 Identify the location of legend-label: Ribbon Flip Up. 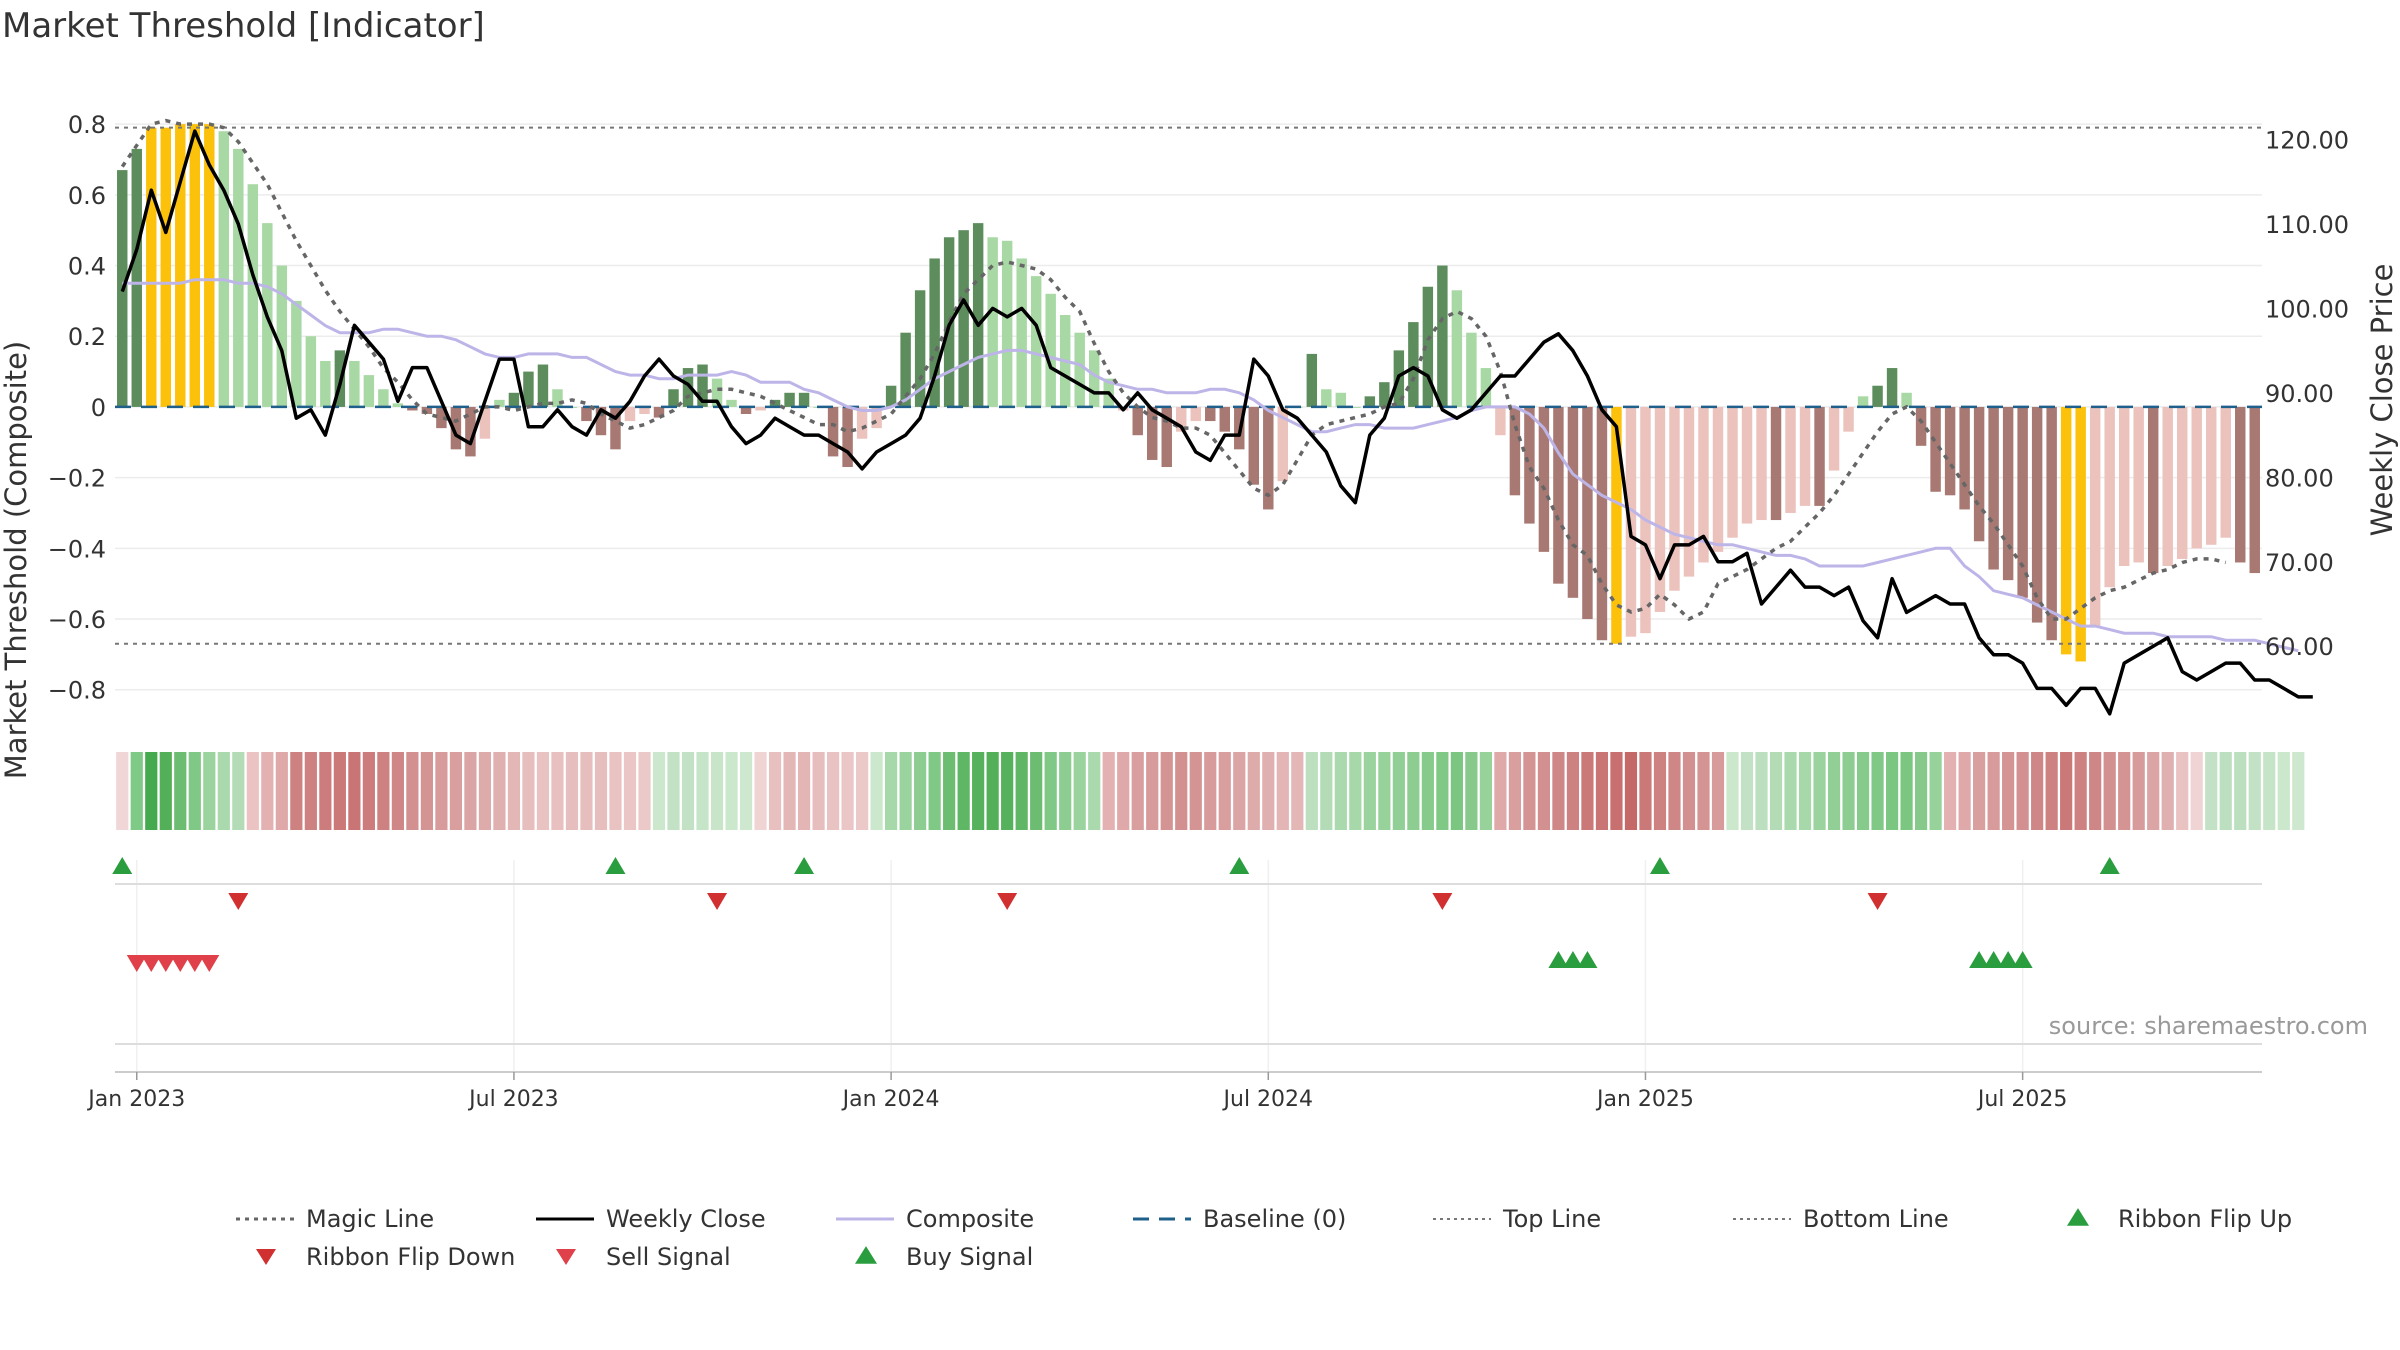
(2205, 1219).